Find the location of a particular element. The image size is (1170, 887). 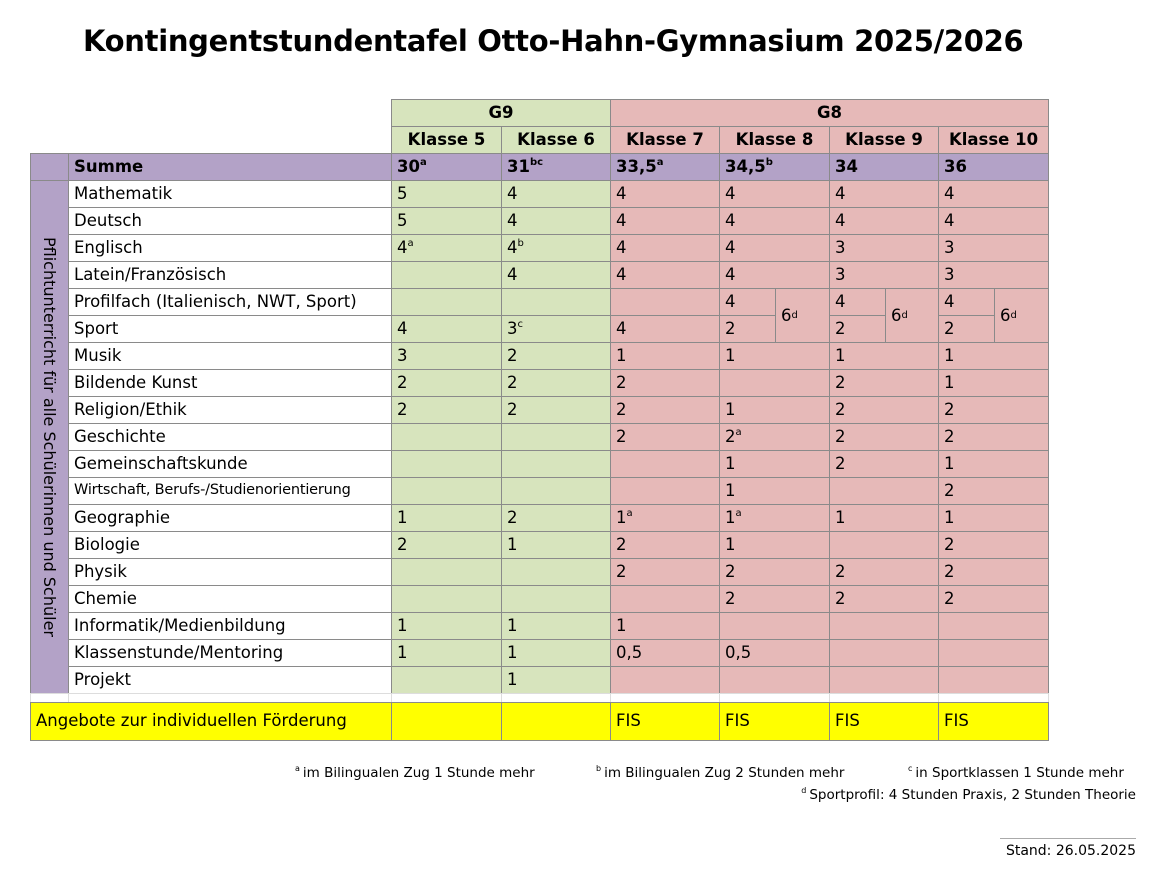

summe-cell: 34,5b is located at coordinates (774, 167).